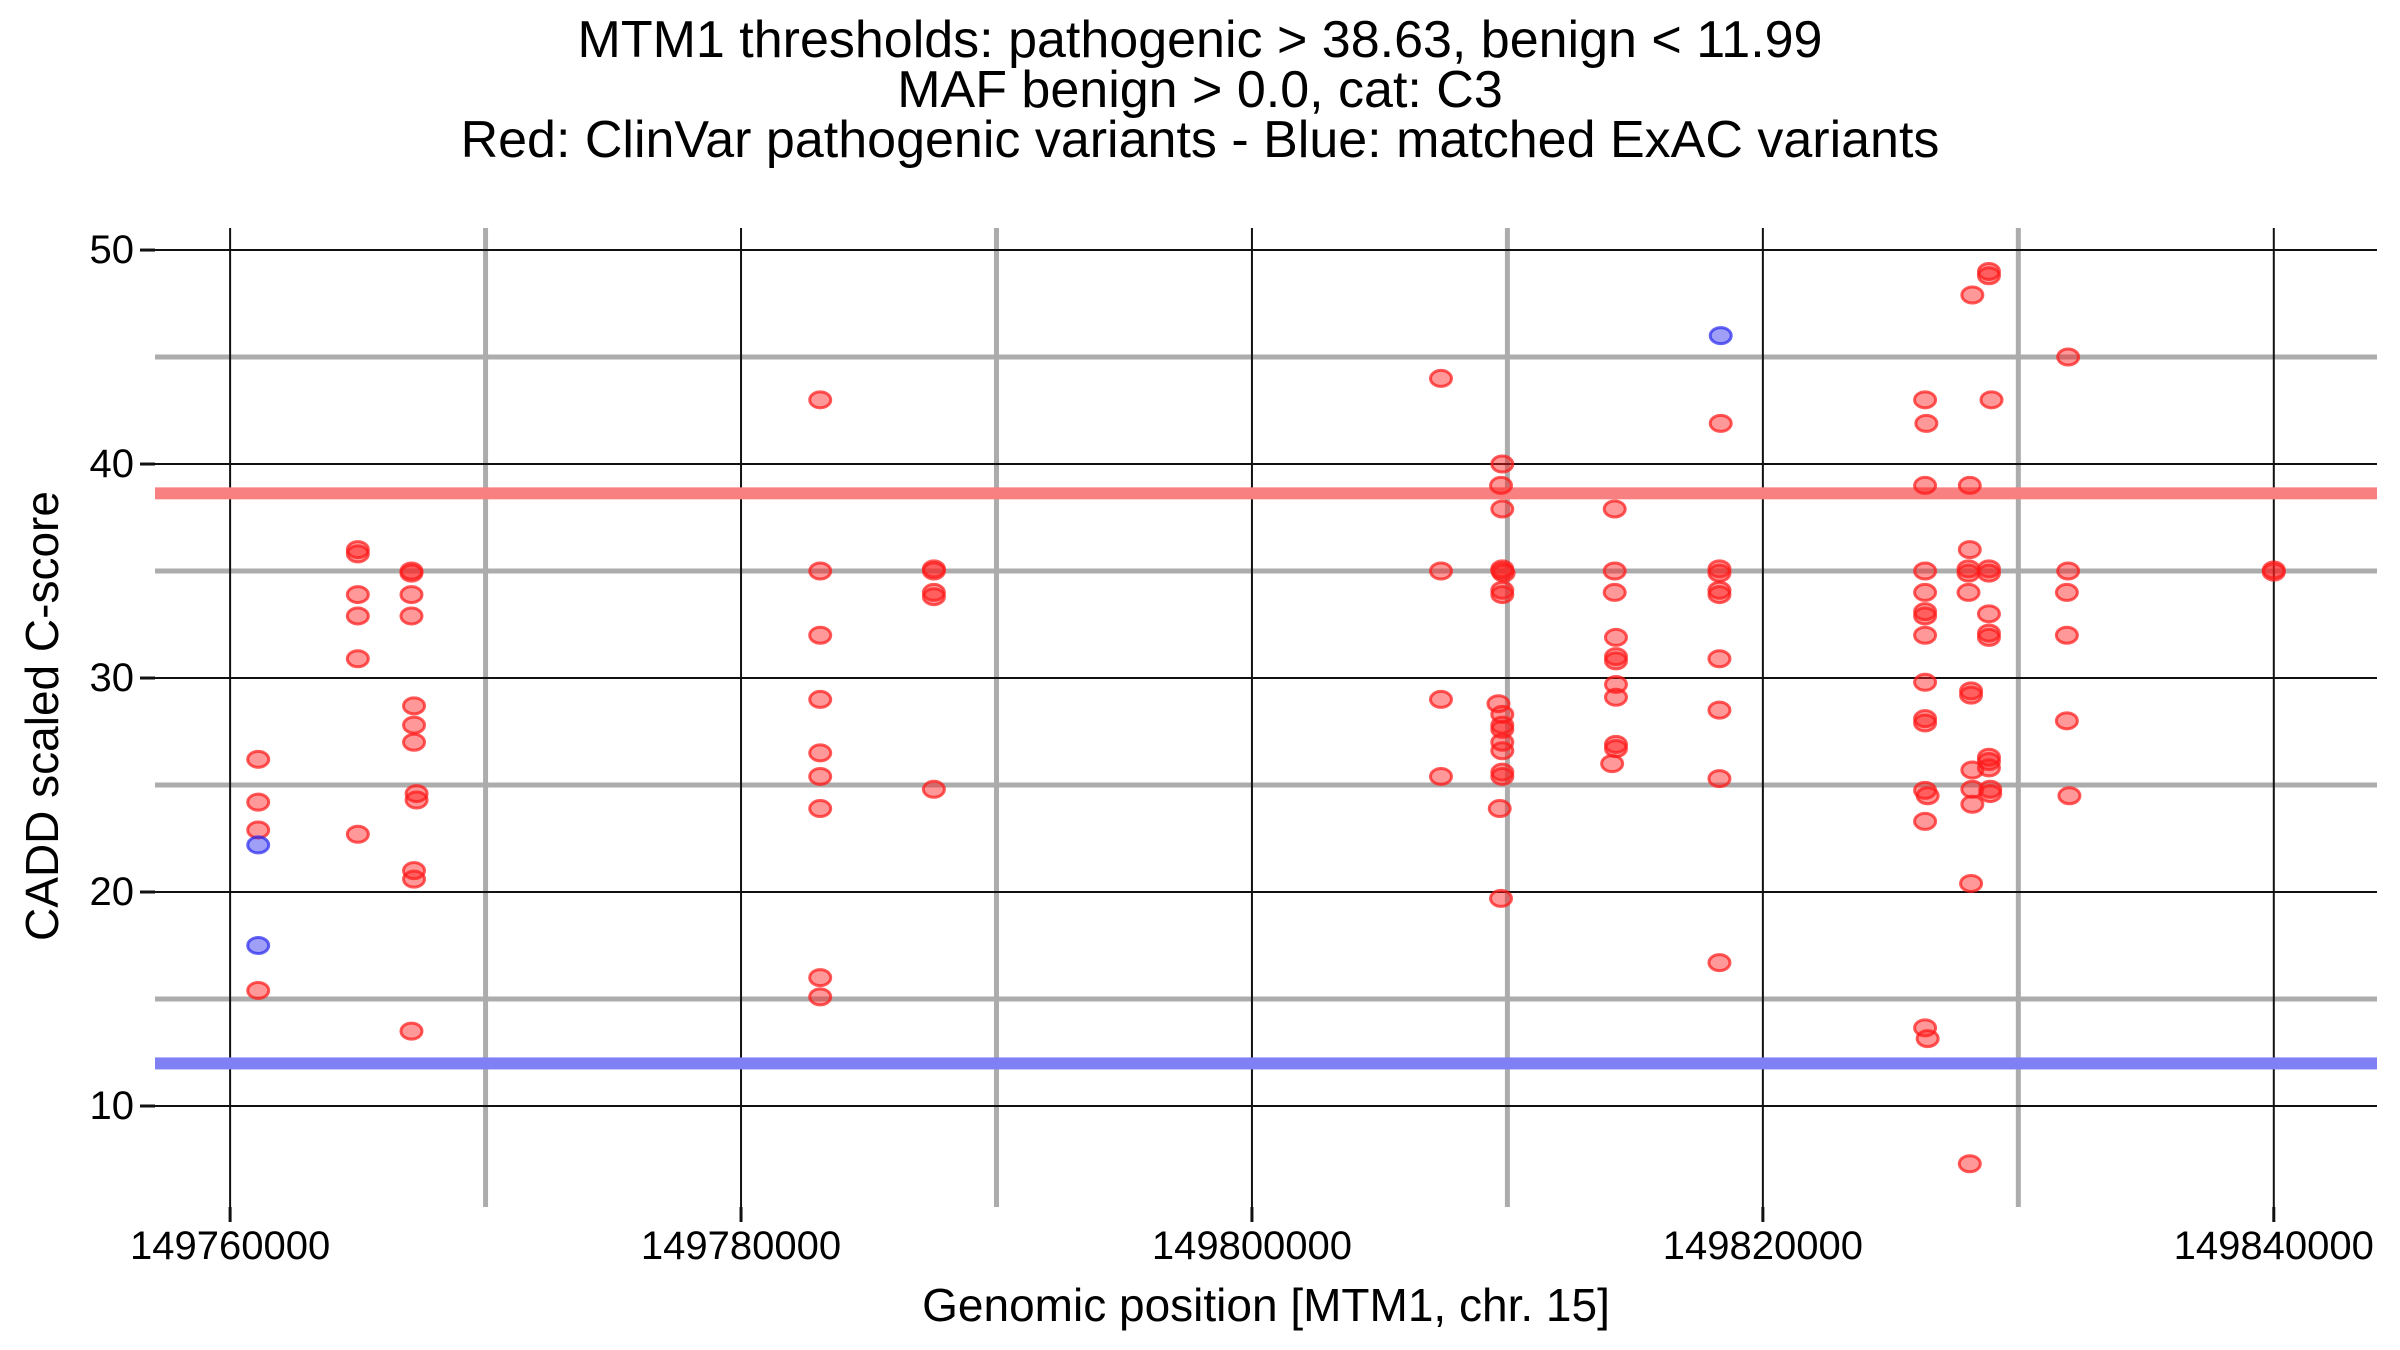 The image size is (2400, 1350). What do you see at coordinates (1266, 1063) in the screenshot?
I see `benign-threshold-band` at bounding box center [1266, 1063].